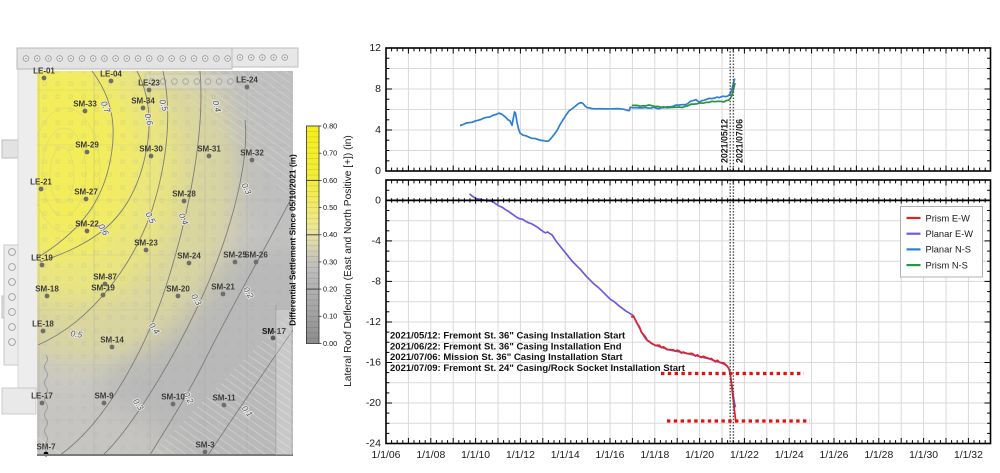 The width and height of the screenshot is (1000, 473). What do you see at coordinates (330, 153) in the screenshot?
I see `svg-text: 0.70` at bounding box center [330, 153].